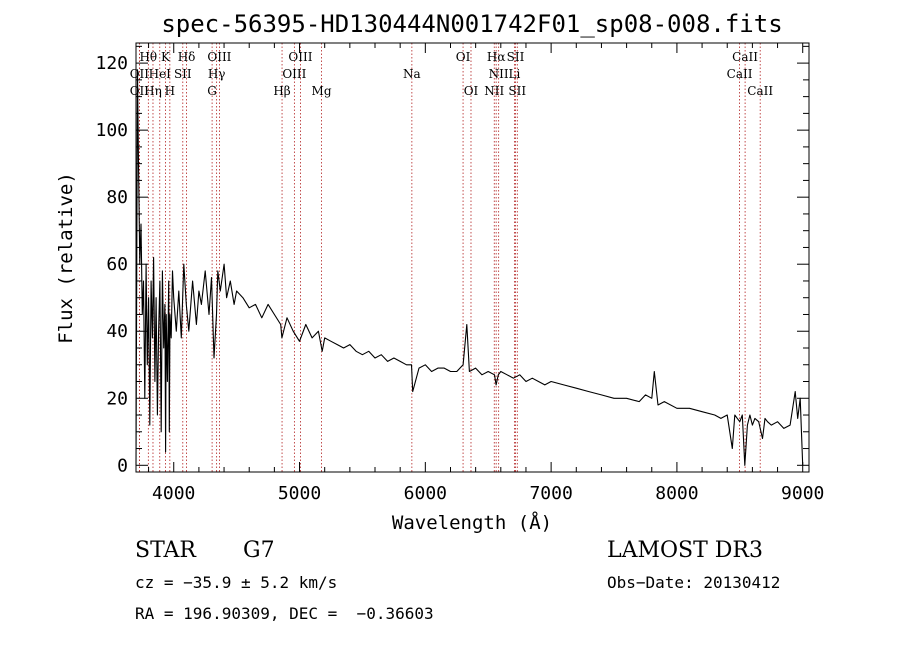 Image resolution: width=900 pixels, height=649 pixels. What do you see at coordinates (284, 613) in the screenshot?
I see `coordinates: RA = 196.90309, DEC = −0.36603` at bounding box center [284, 613].